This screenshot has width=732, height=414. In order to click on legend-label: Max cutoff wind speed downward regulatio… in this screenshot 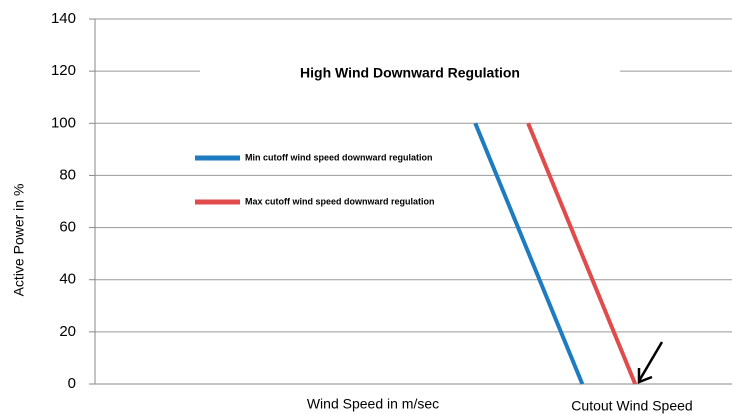, I will do `click(340, 201)`.